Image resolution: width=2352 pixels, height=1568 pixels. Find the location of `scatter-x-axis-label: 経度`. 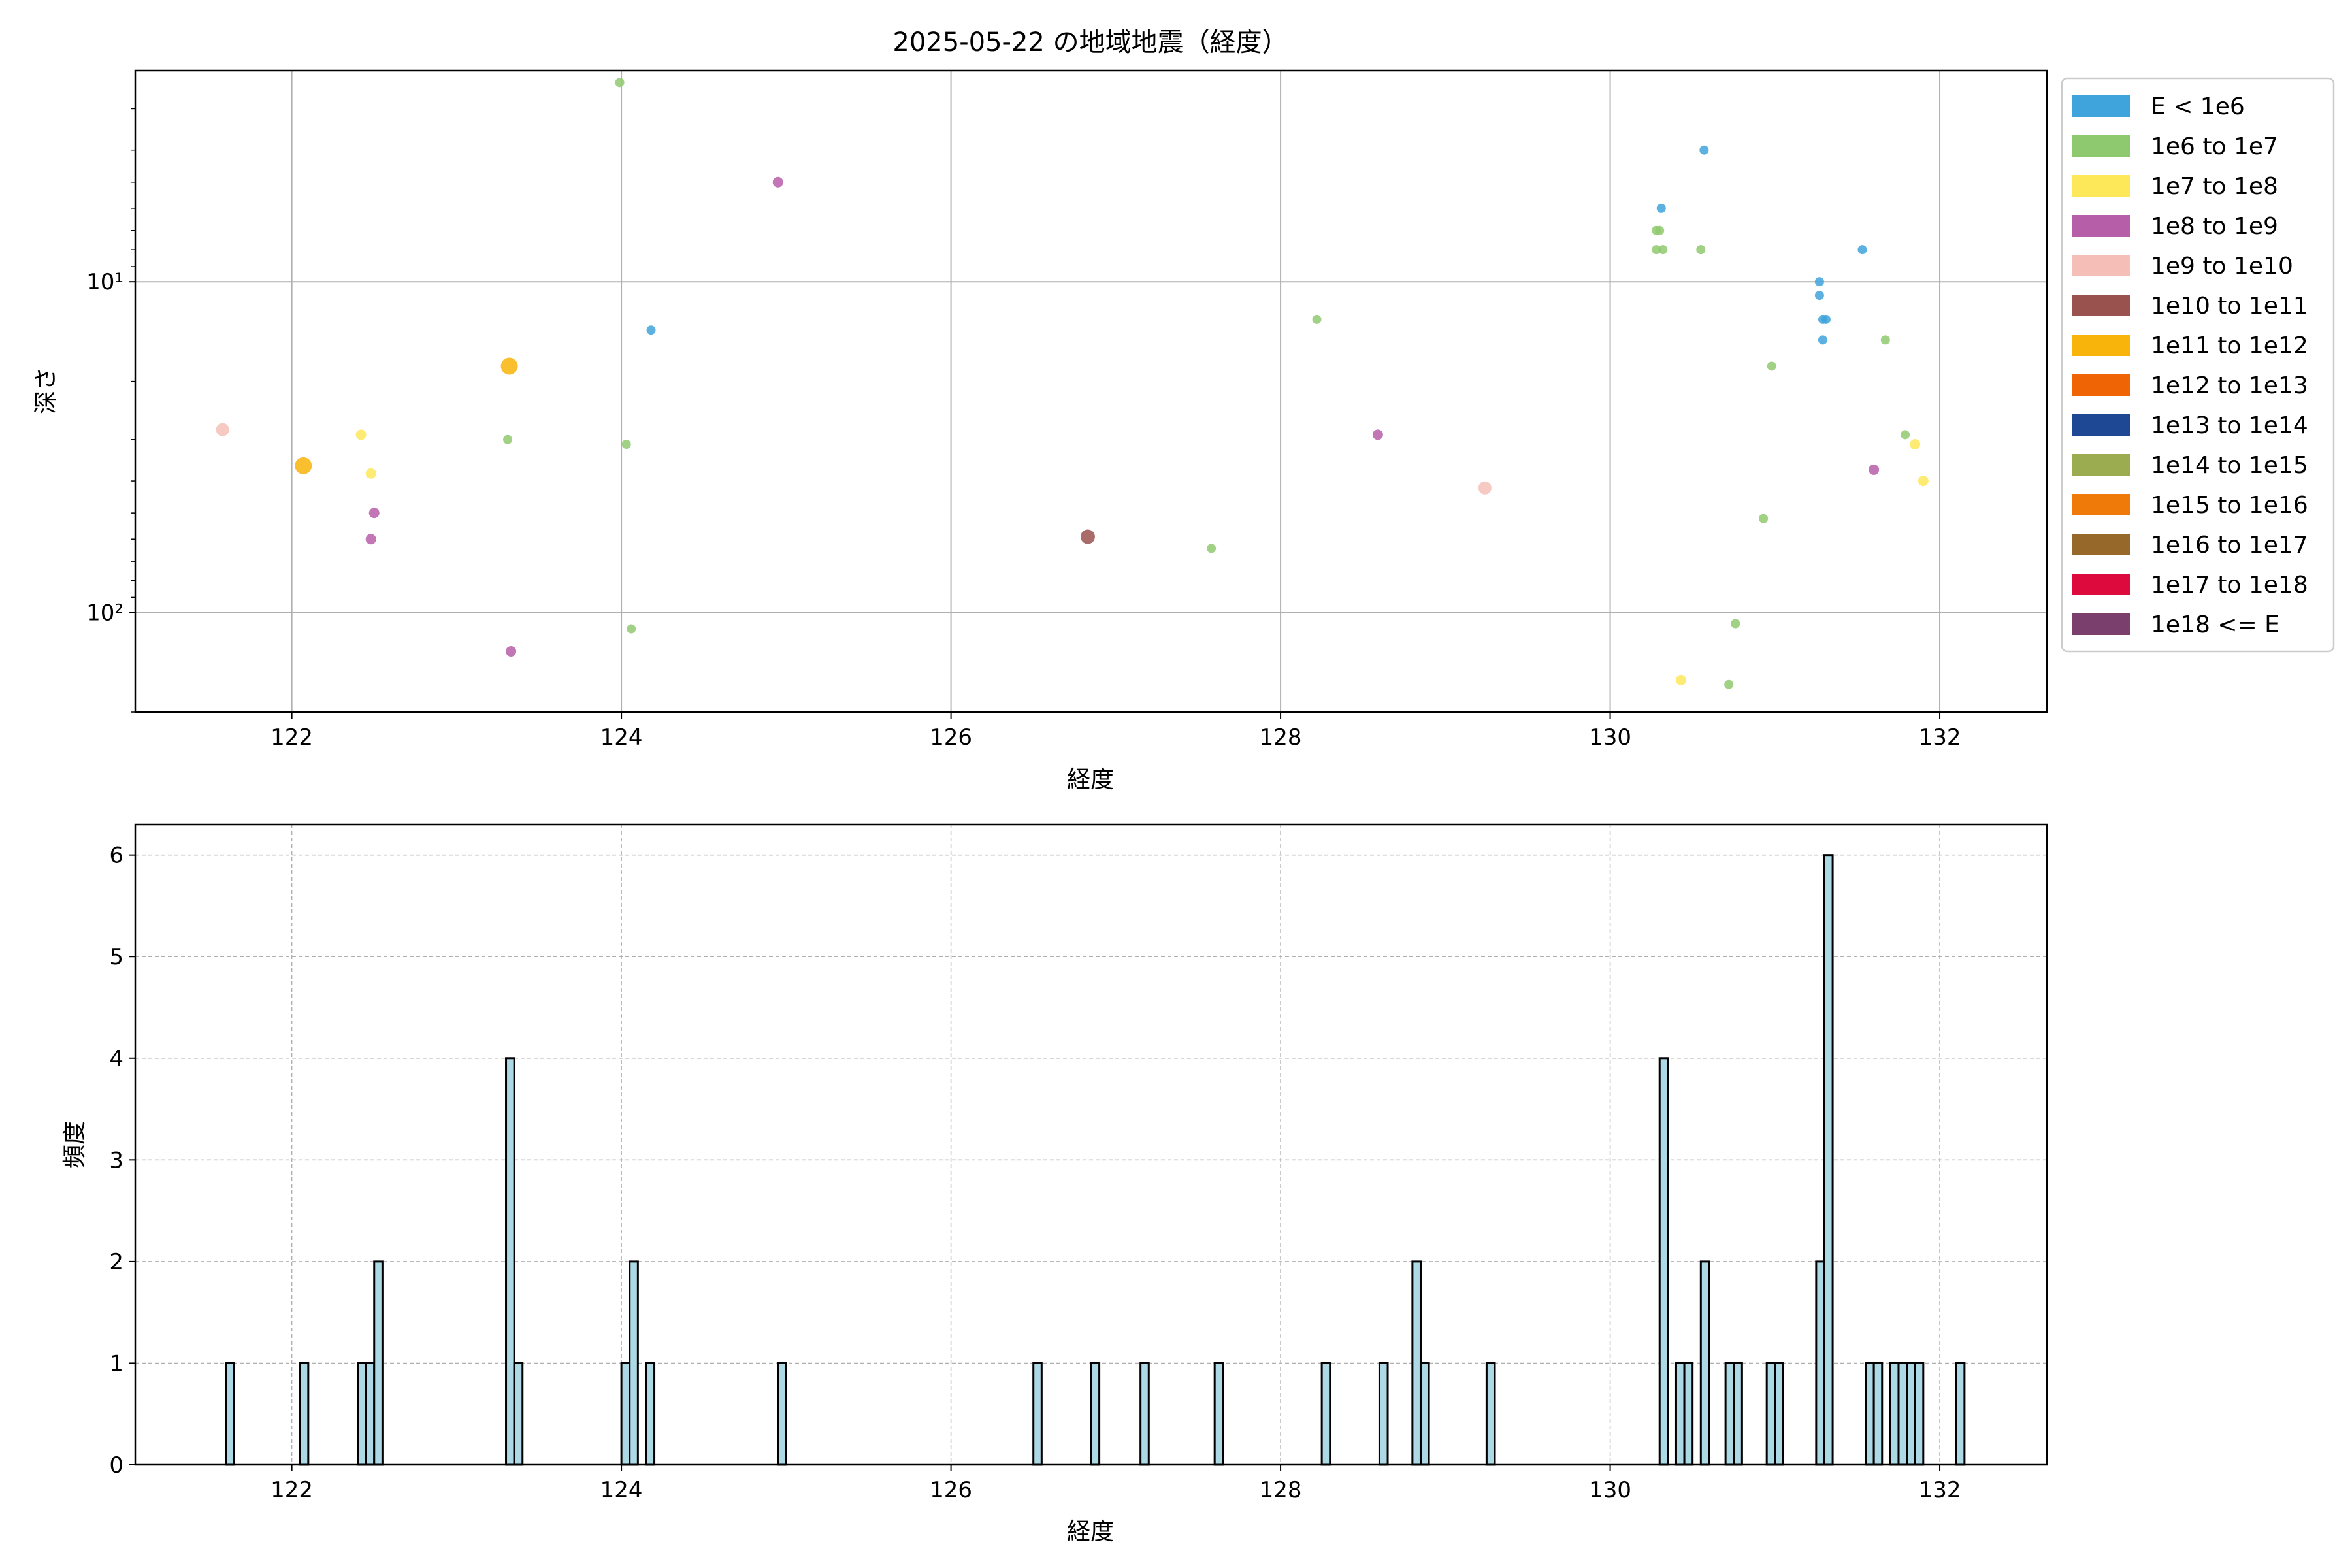

scatter-x-axis-label: 経度 is located at coordinates (1090, 779).